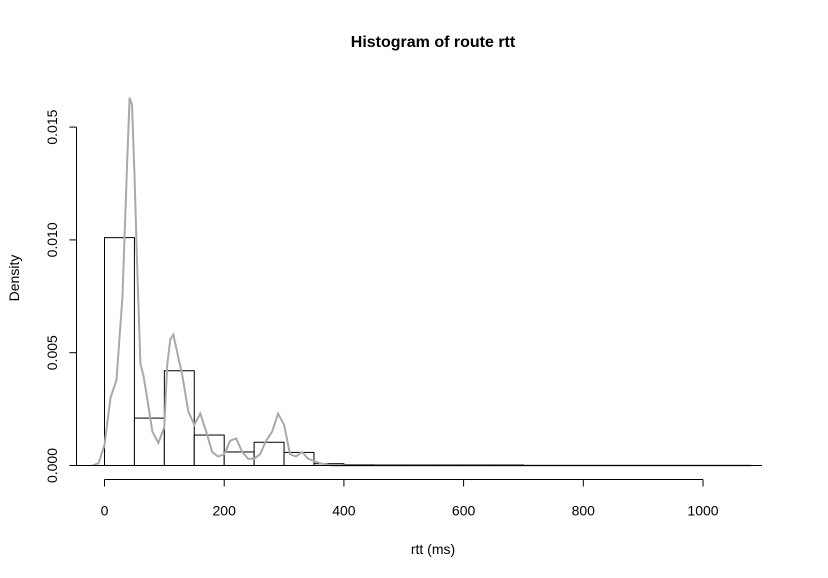 The height and width of the screenshot is (578, 828). Describe the element at coordinates (52, 465) in the screenshot. I see `y-tick-label-0: 0.000` at that location.